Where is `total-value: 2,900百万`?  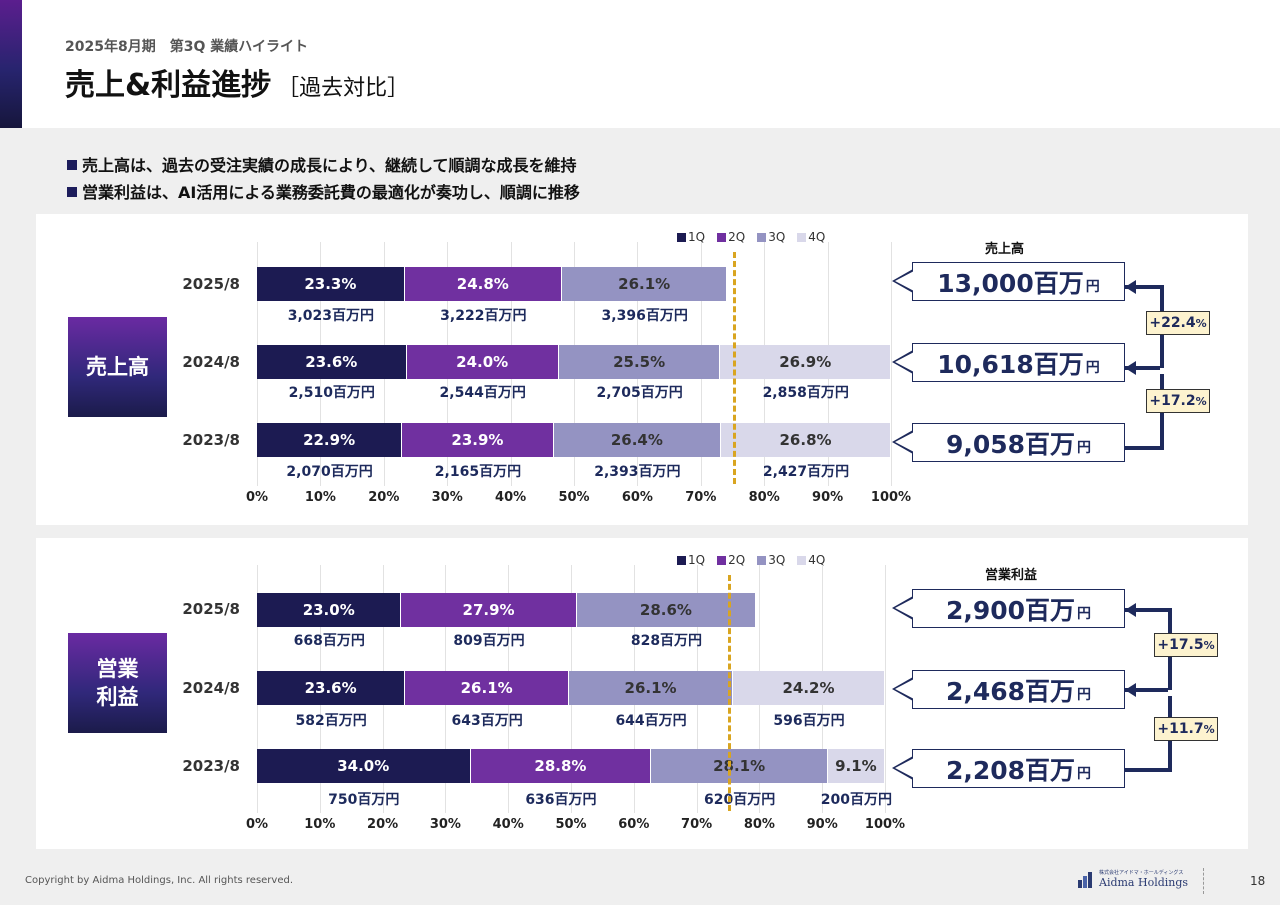 total-value: 2,900百万 is located at coordinates (1010, 610).